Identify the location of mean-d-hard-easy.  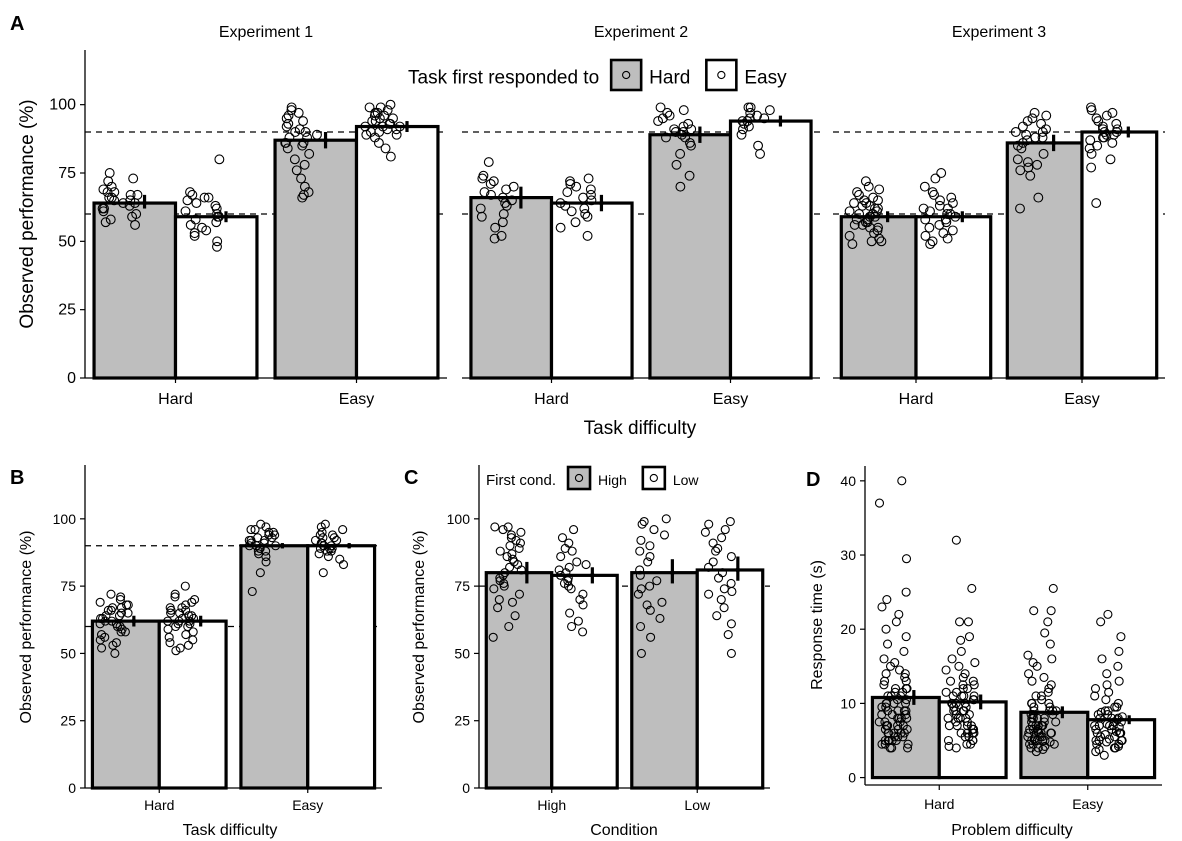
(981, 702).